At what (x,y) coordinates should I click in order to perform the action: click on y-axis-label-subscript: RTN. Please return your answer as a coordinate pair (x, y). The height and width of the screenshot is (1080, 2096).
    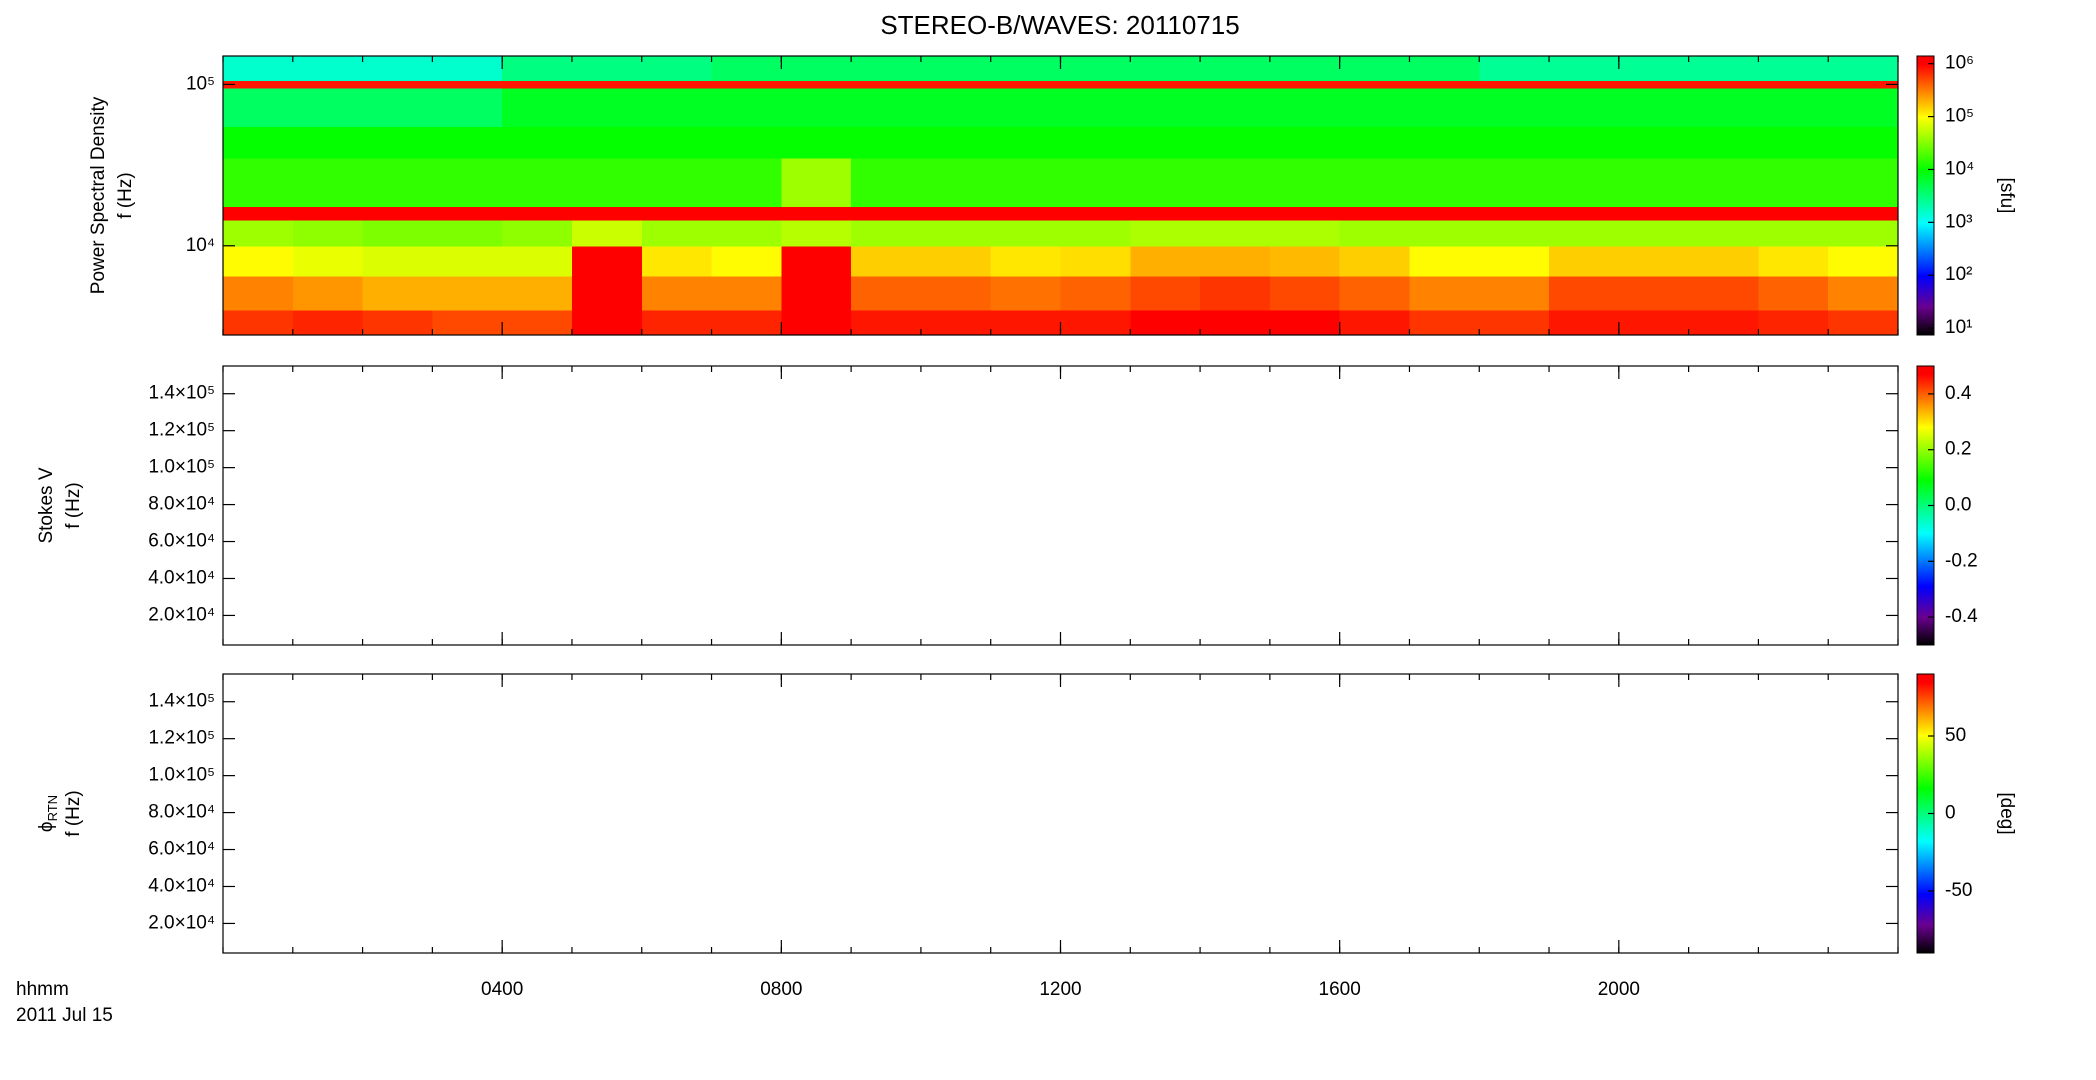
    Looking at the image, I should click on (52, 808).